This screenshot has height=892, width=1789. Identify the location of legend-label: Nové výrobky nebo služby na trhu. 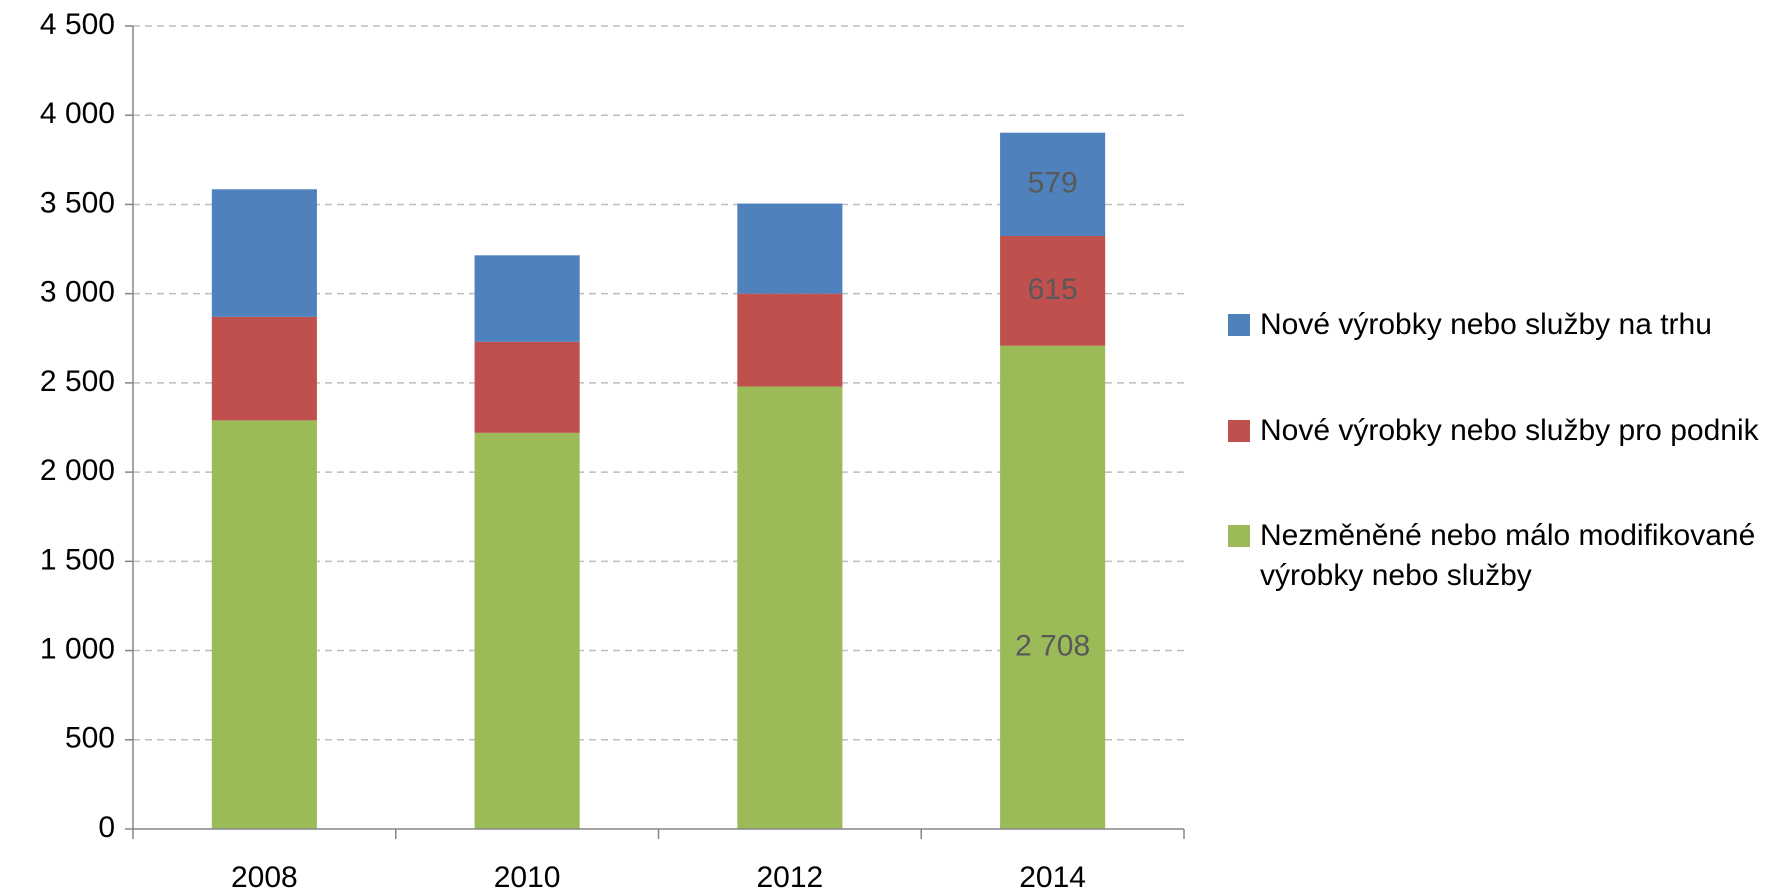
(1486, 324).